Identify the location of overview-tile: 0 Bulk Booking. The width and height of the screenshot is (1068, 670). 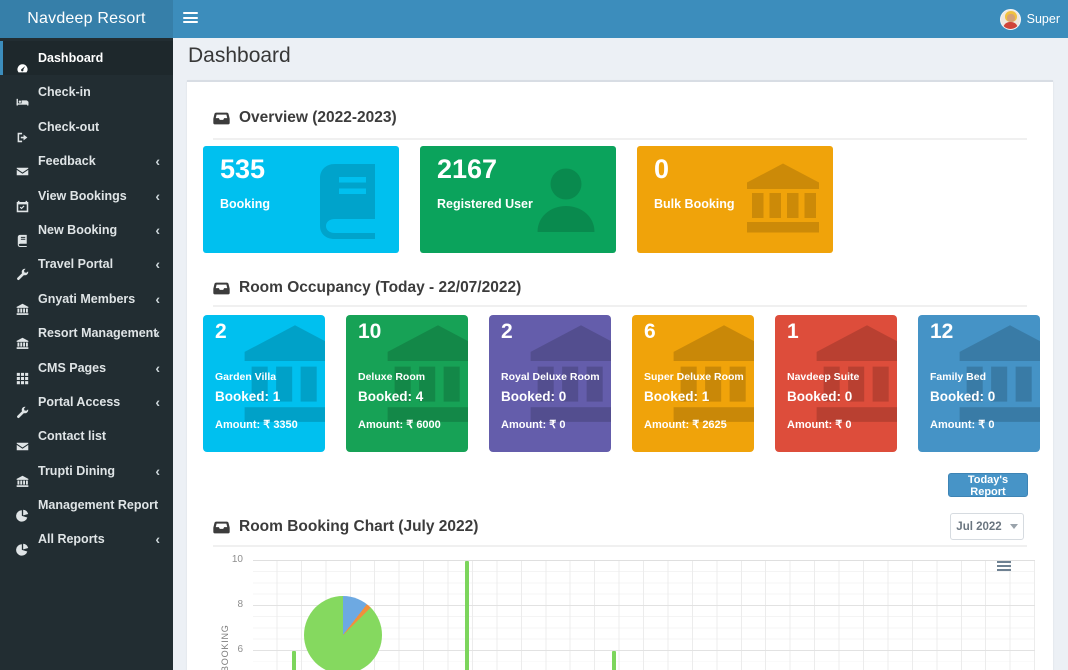
(735, 199).